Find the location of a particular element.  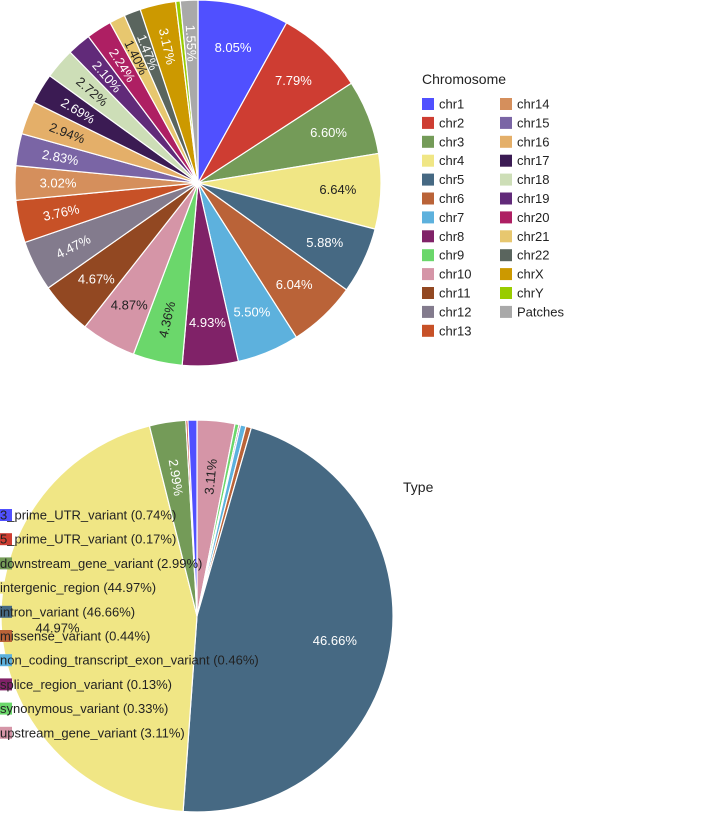

legend-label-chr7: chr7 is located at coordinates (451, 217).